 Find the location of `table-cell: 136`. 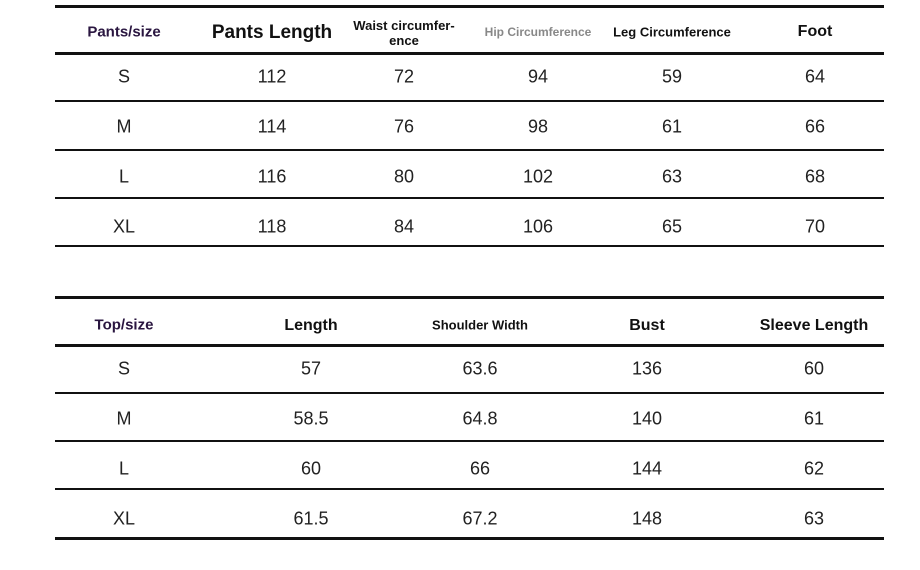

table-cell: 136 is located at coordinates (647, 368).